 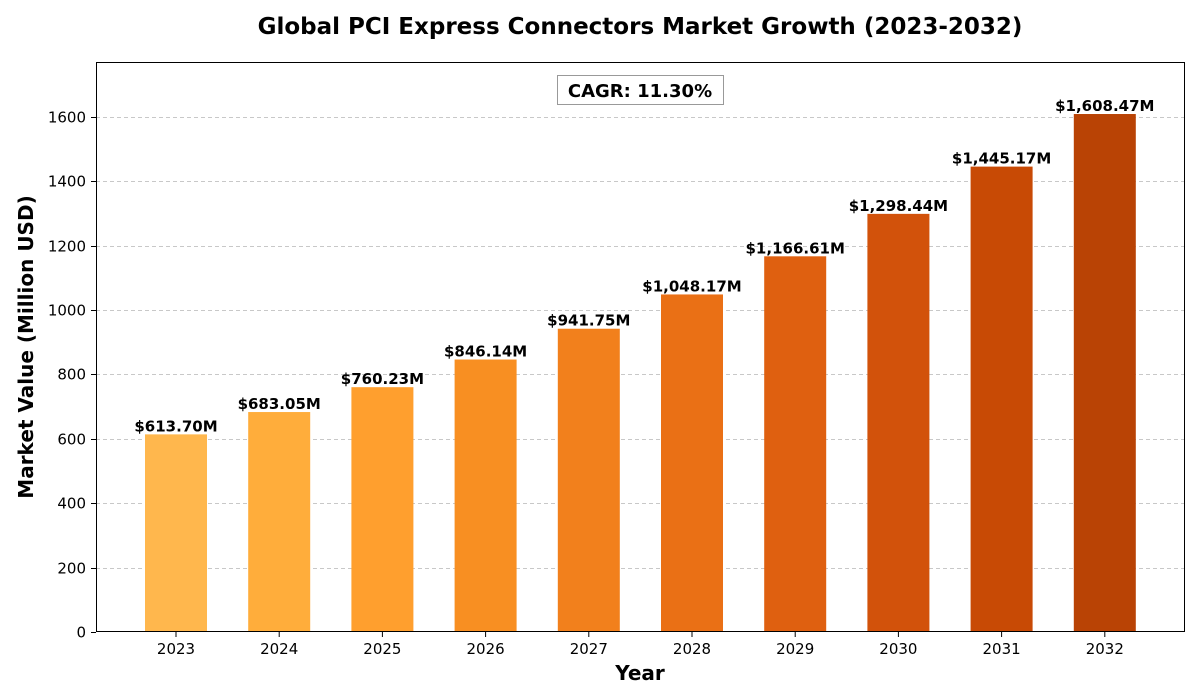 I want to click on data-label-2023: $613.70M, so click(x=175, y=426).